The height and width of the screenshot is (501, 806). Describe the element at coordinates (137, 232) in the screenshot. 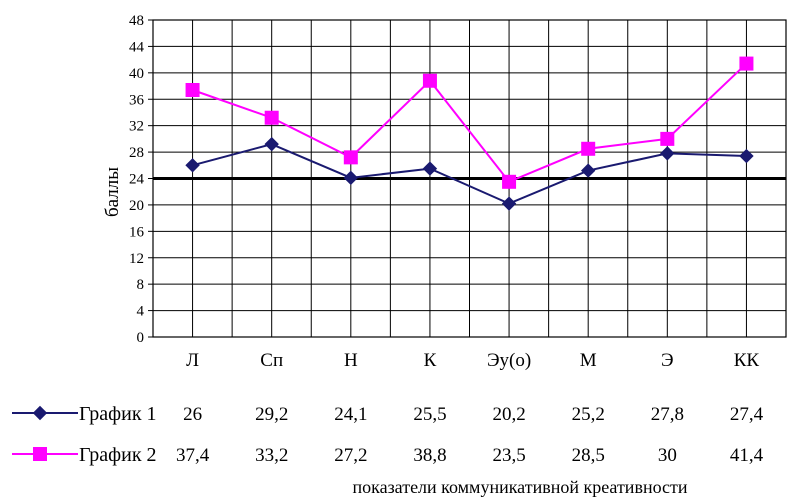

I see `y-tick-label: 16` at that location.